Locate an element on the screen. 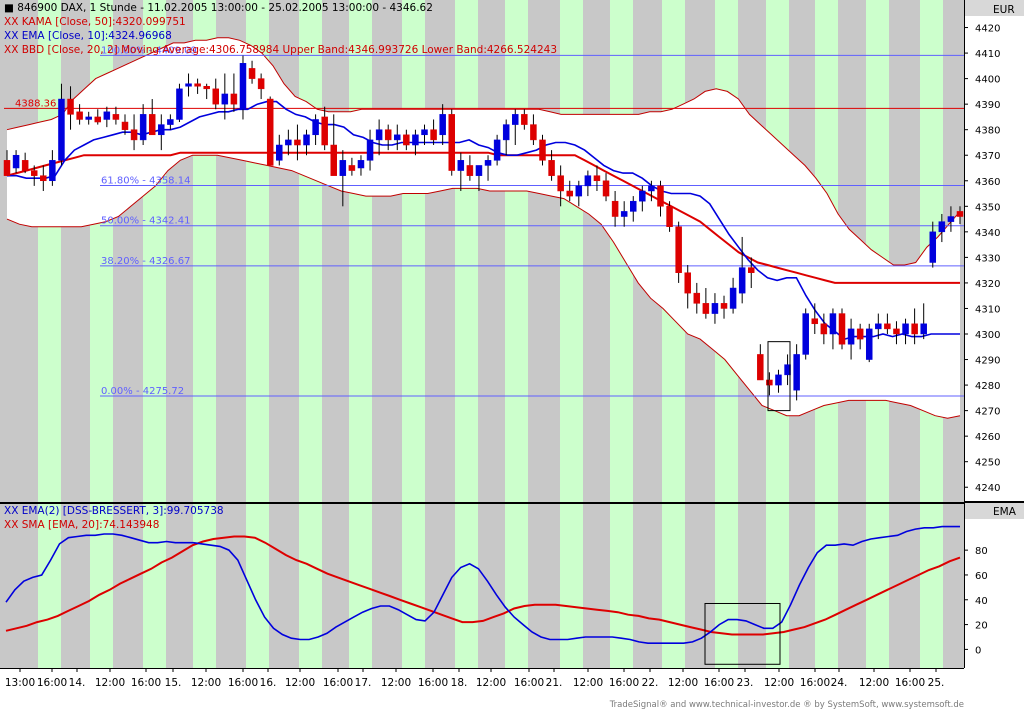  osc-tick-label: 0 is located at coordinates (978, 650).